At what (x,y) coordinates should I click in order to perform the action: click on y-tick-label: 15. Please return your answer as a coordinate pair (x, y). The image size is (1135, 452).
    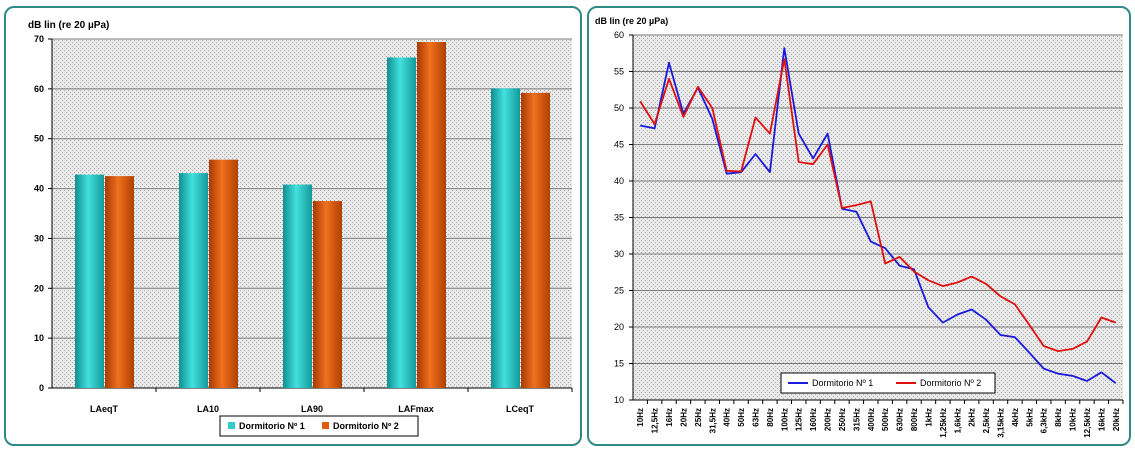
    Looking at the image, I should click on (619, 364).